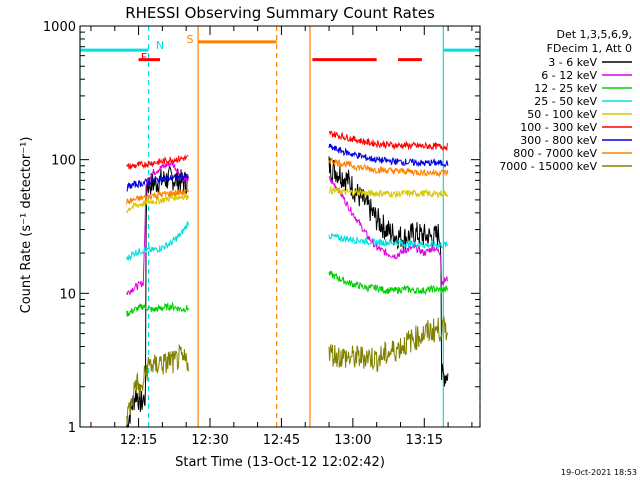 The width and height of the screenshot is (640, 480). What do you see at coordinates (558, 127) in the screenshot?
I see `legend-label-5: 100 - 300 keV` at bounding box center [558, 127].